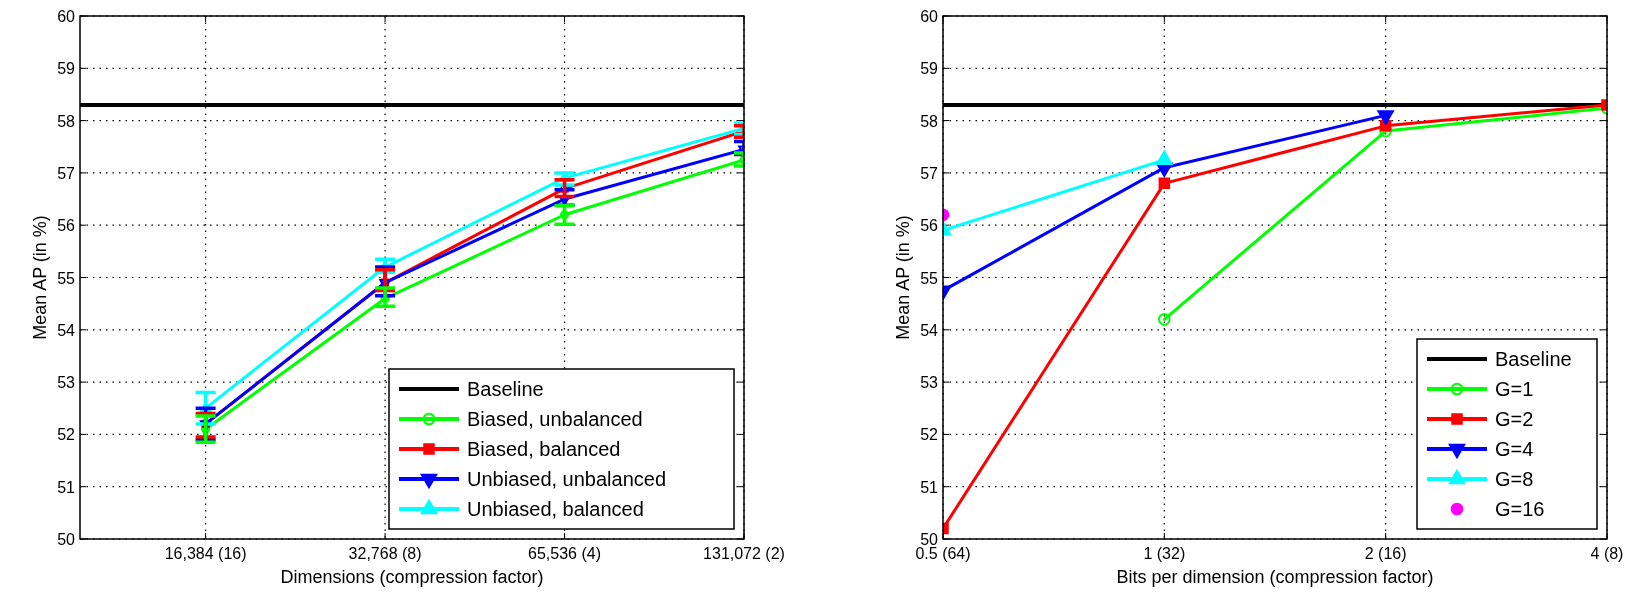 This screenshot has height=597, width=1632. I want to click on x-tick-label: 65,536 (4), so click(565, 553).